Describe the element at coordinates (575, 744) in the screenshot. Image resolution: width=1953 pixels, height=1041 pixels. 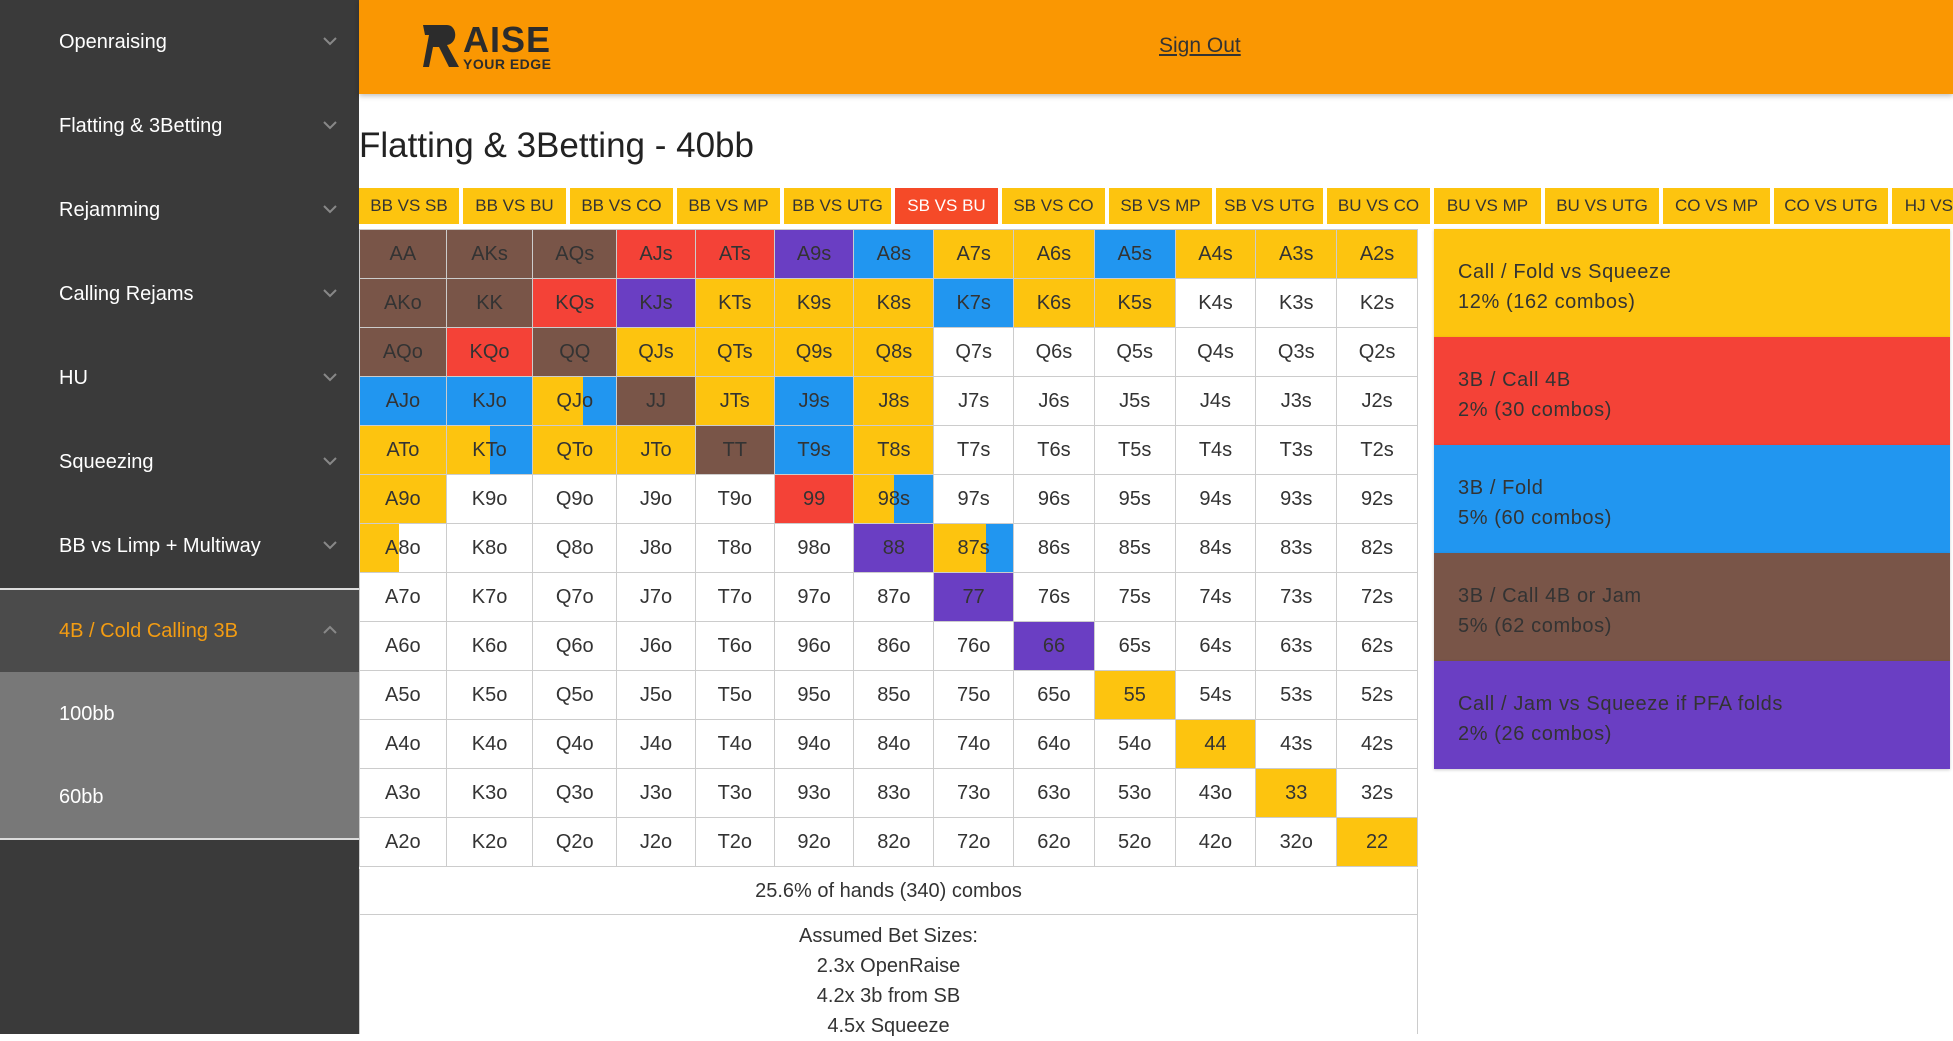
I see `hand-cell: Q4o` at that location.